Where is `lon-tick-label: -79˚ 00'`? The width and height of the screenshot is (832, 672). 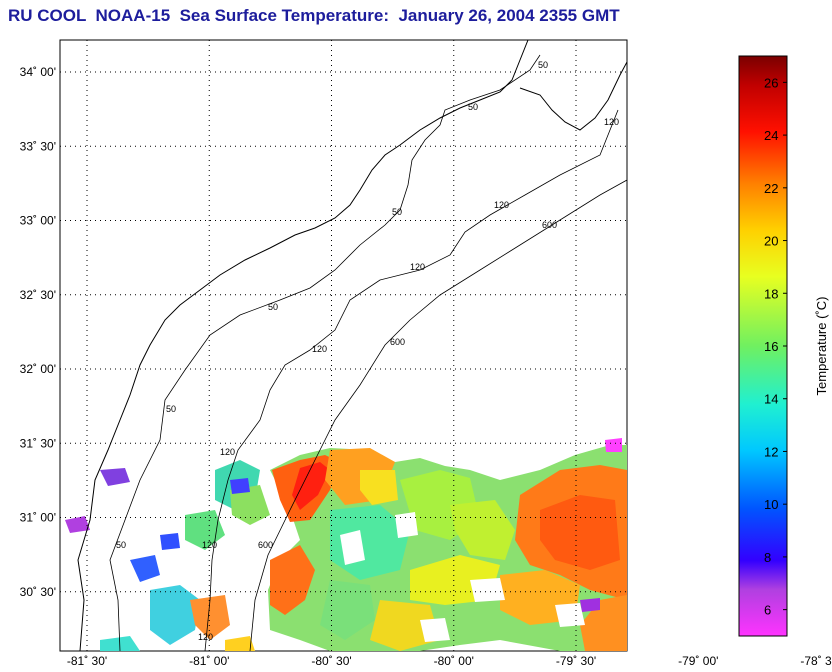 lon-tick-label: -79˚ 00' is located at coordinates (698, 661).